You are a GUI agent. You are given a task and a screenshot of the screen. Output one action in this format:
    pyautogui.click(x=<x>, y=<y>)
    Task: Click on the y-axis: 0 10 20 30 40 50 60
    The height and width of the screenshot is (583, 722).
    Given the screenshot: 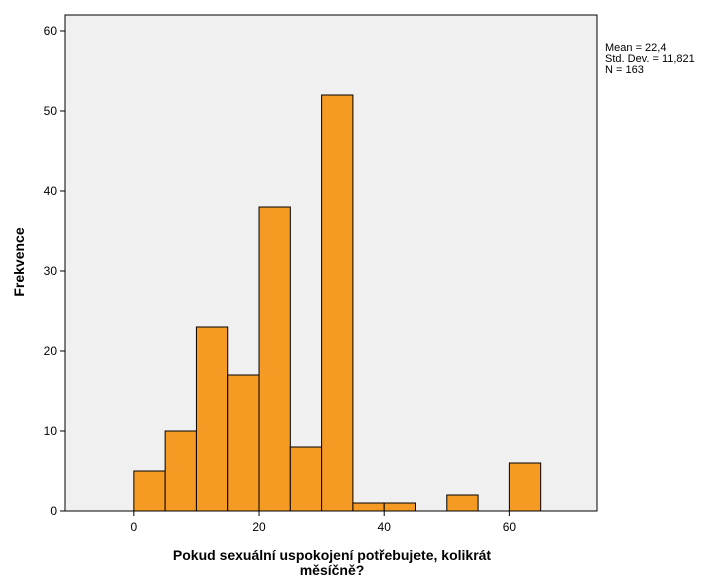 What is the action you would take?
    pyautogui.click(x=54, y=271)
    